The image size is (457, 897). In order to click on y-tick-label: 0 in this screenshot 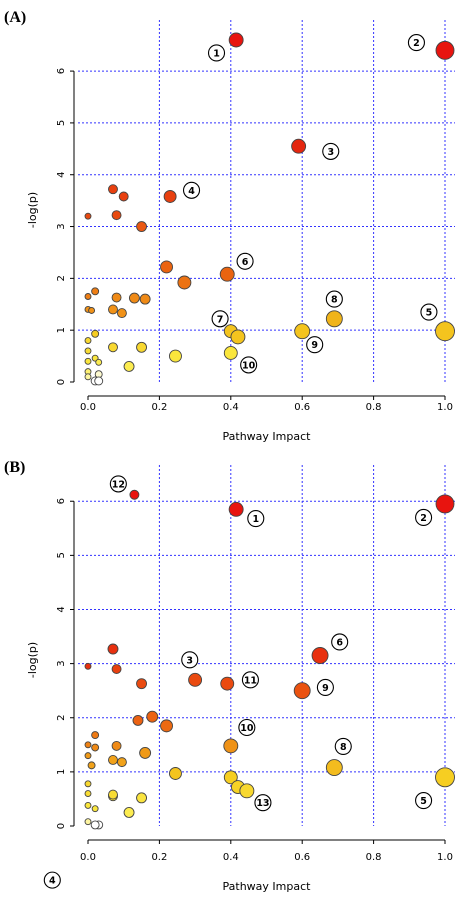, I will do `click(61, 382)`.